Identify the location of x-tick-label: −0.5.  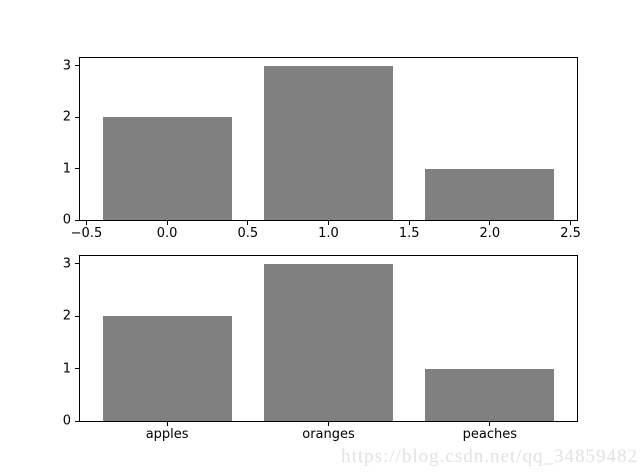
(86, 233).